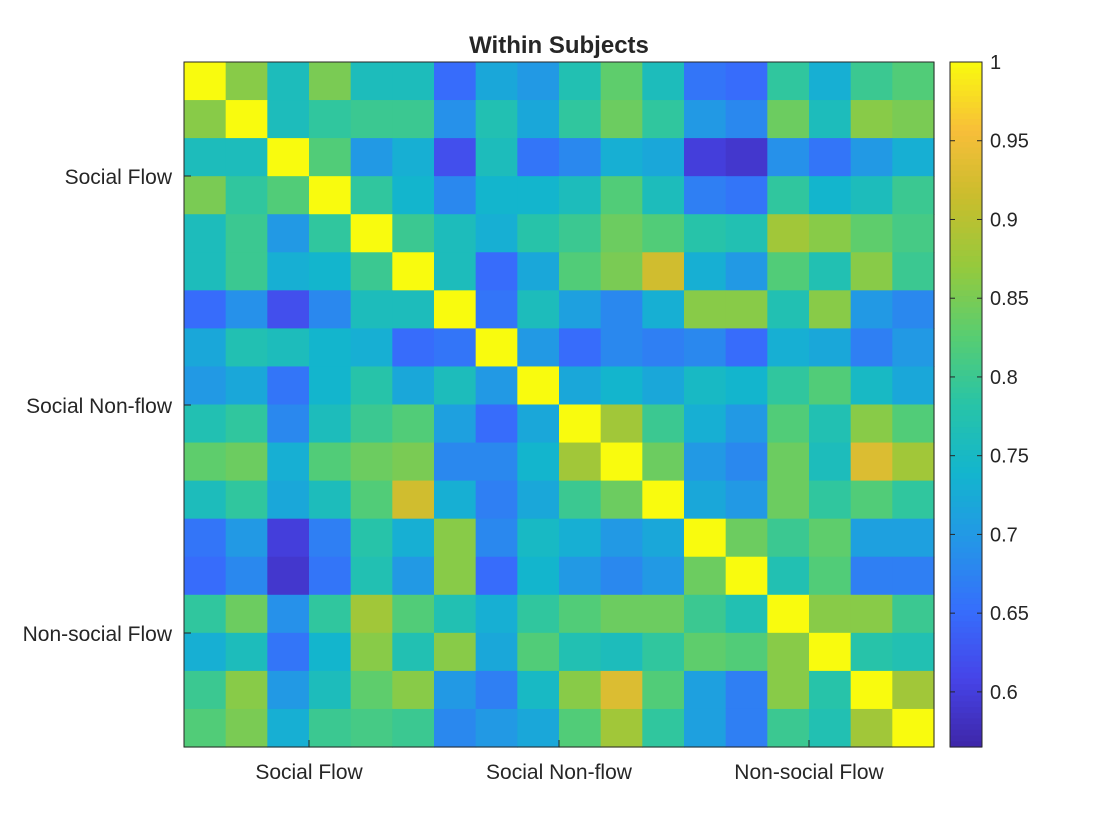 This screenshot has height=840, width=1120. What do you see at coordinates (989, 378) in the screenshot?
I see `colorbar-ticks: 0.6 0.65 0.7 0.75 0.8 0.85 0.9 0.95 1` at bounding box center [989, 378].